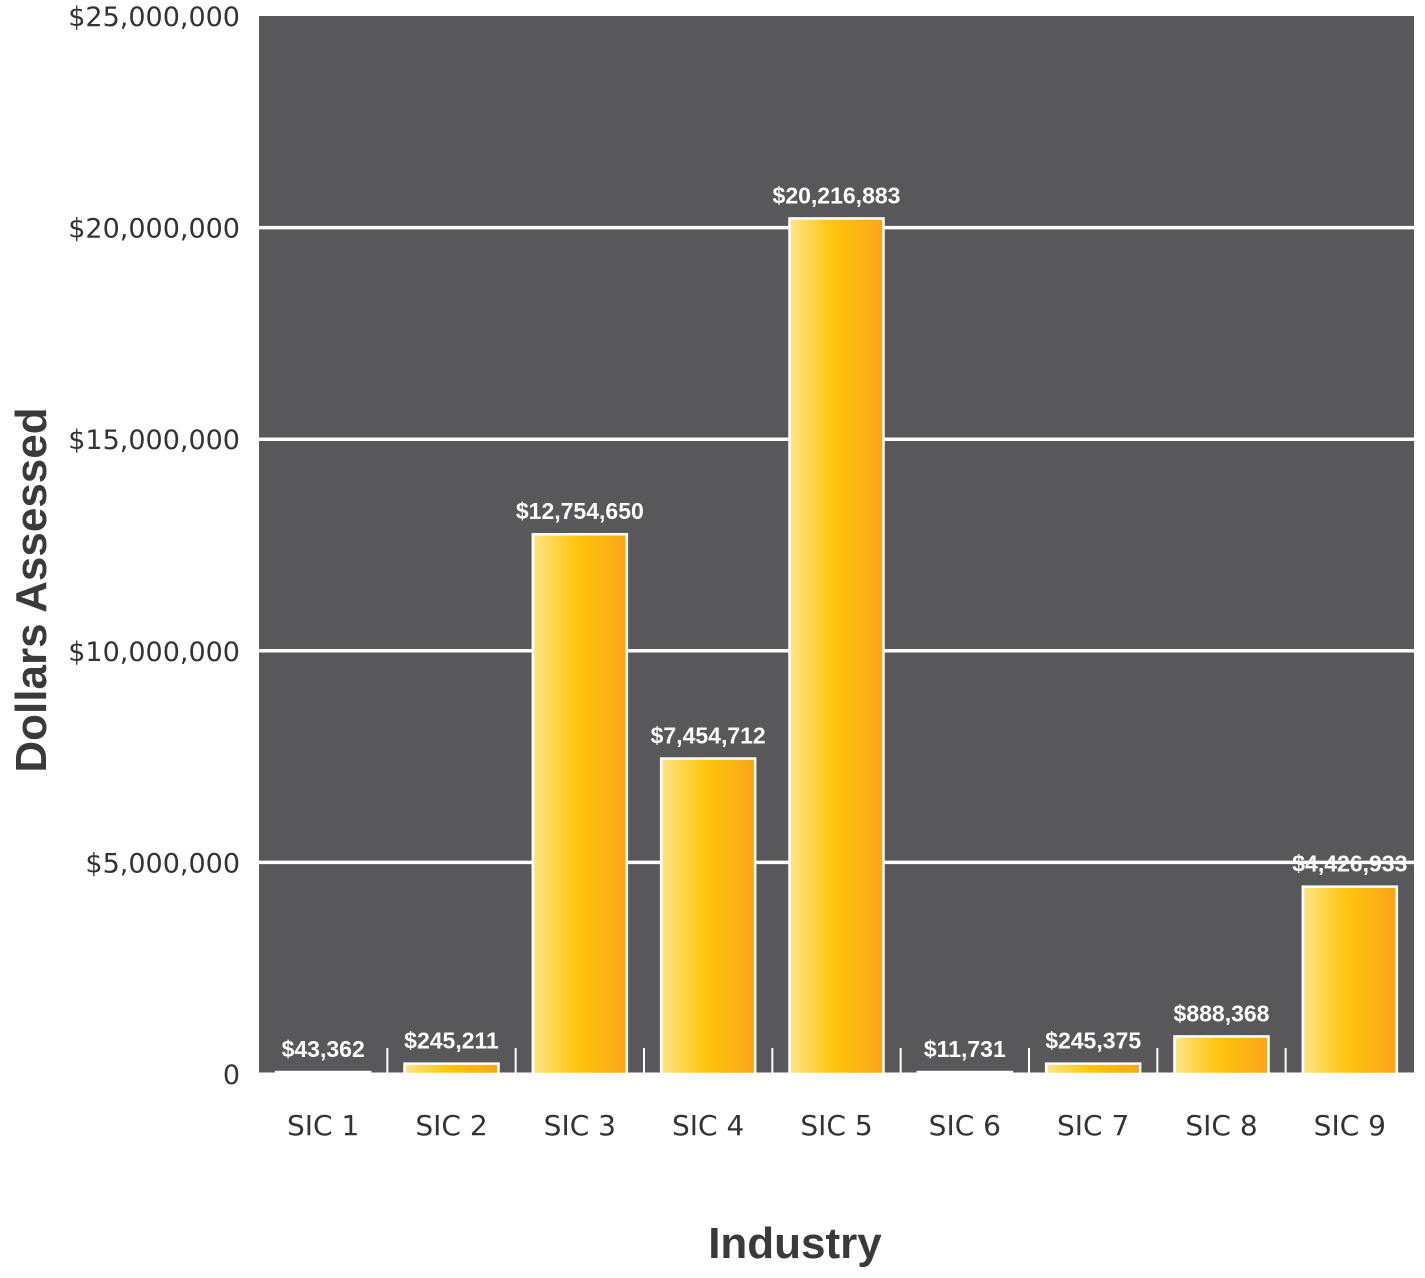 This screenshot has height=1278, width=1425. What do you see at coordinates (451, 1041) in the screenshot?
I see `bar-value-label: $245,211` at bounding box center [451, 1041].